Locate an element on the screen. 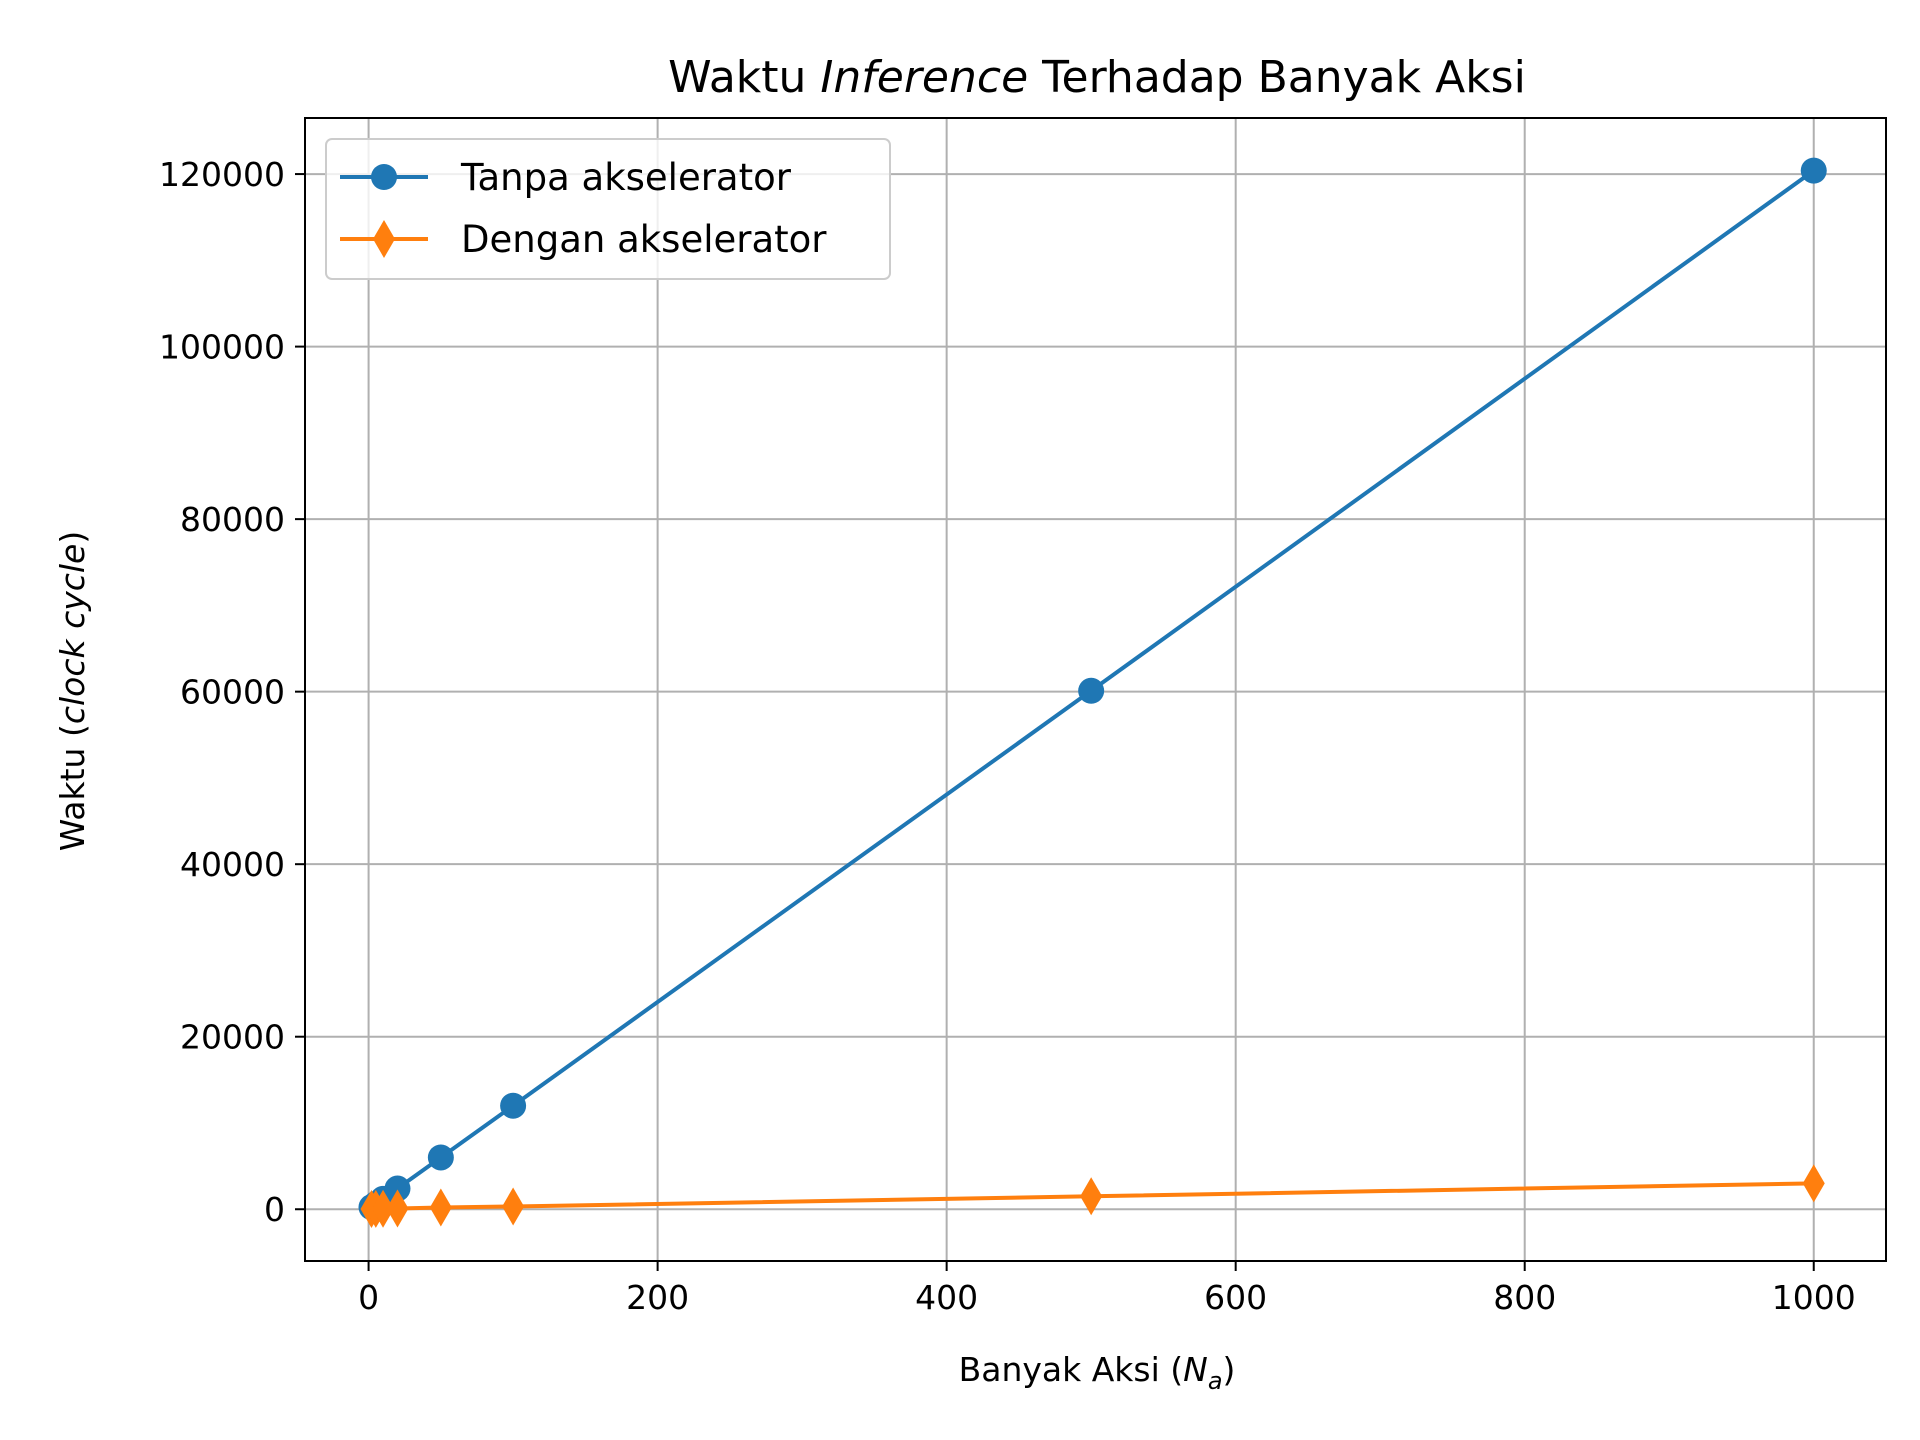  x-tick-label: 200 is located at coordinates (657, 1297).